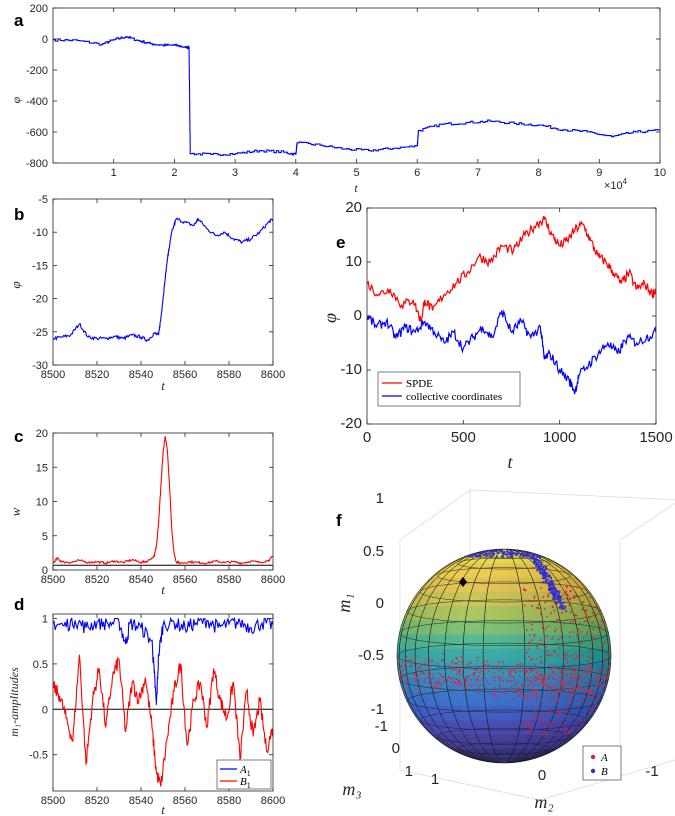 Image resolution: width=675 pixels, height=816 pixels. Describe the element at coordinates (602, 763) in the screenshot. I see `f-legend` at that location.